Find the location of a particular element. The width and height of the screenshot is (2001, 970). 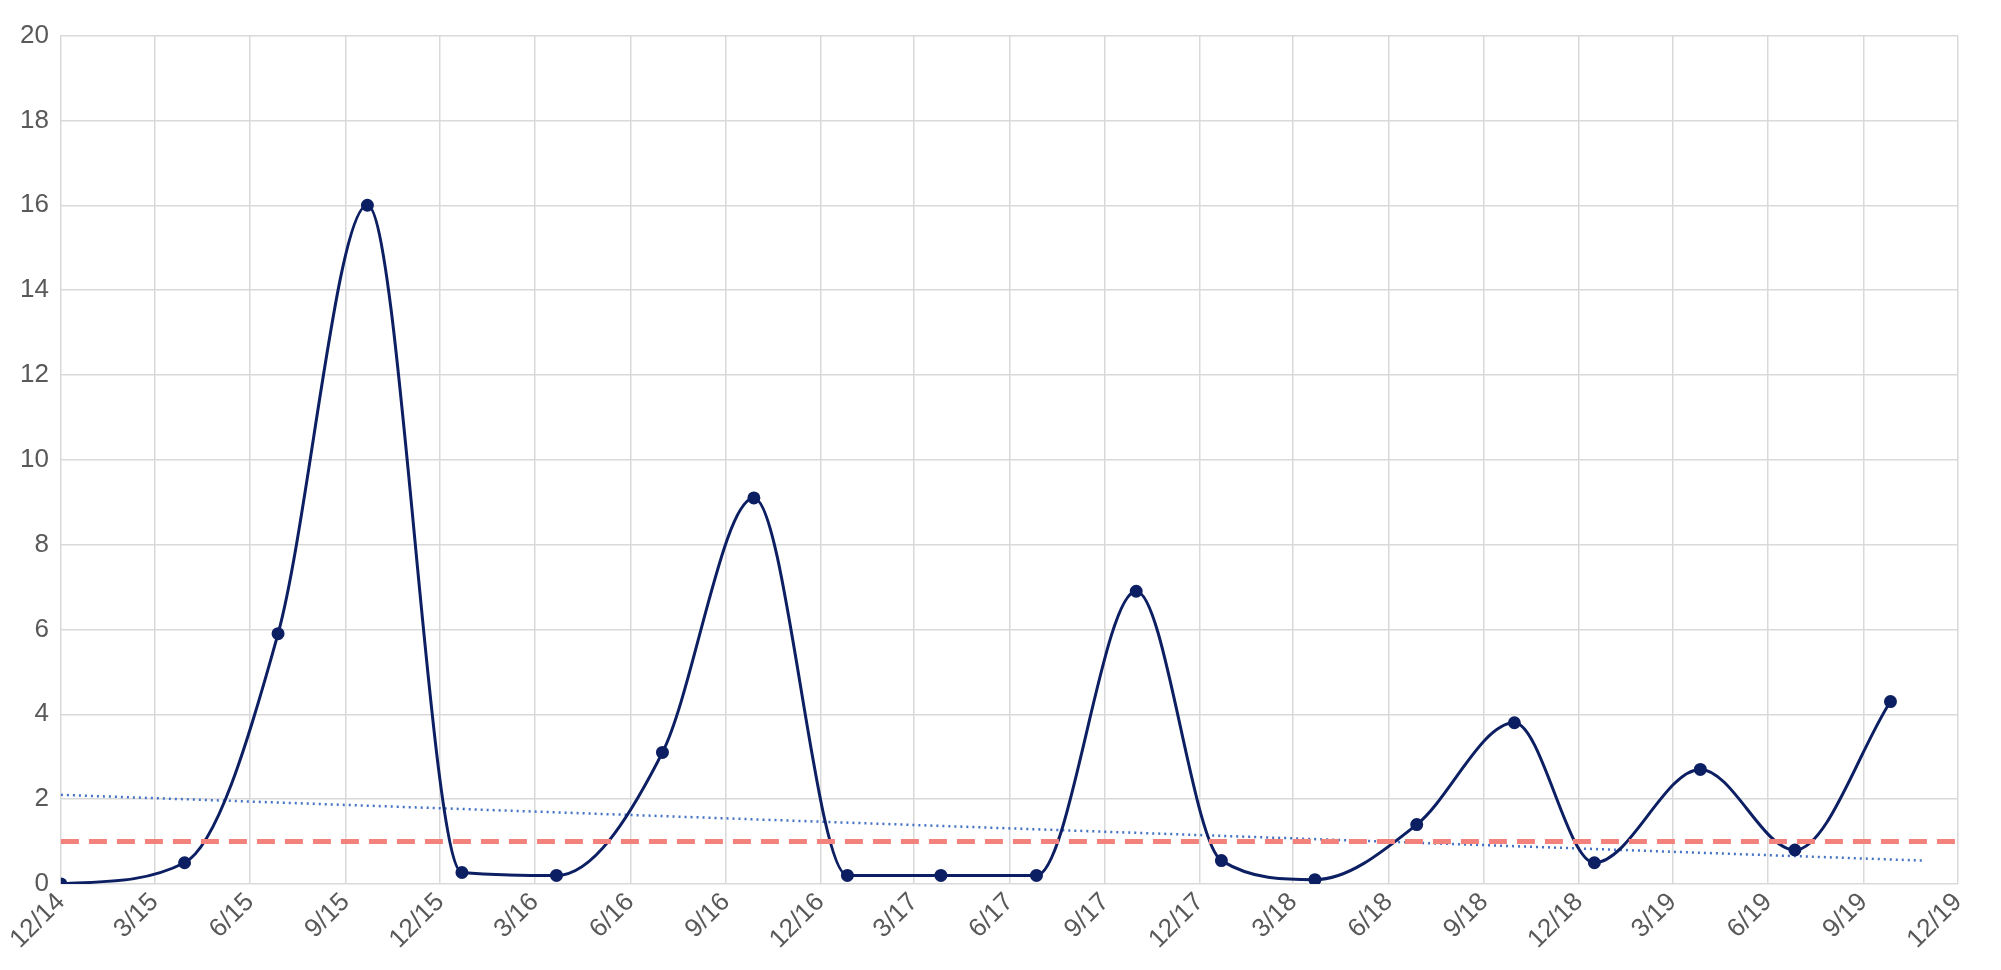

y-tick-label: 10 is located at coordinates (34, 457).